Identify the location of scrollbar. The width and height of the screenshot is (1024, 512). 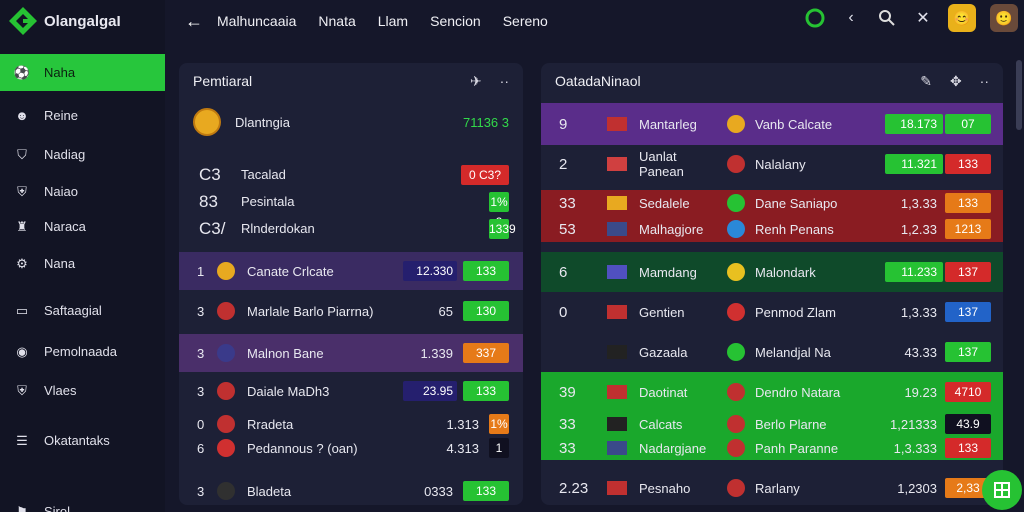
(1019, 95).